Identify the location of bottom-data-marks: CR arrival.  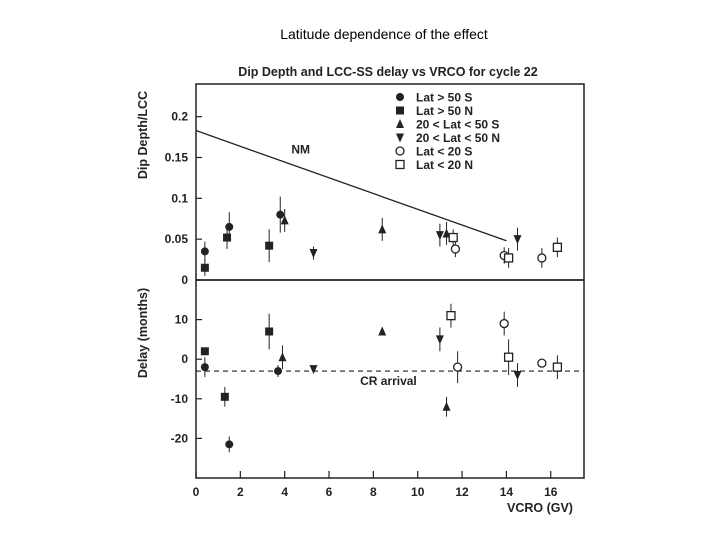
(390, 378).